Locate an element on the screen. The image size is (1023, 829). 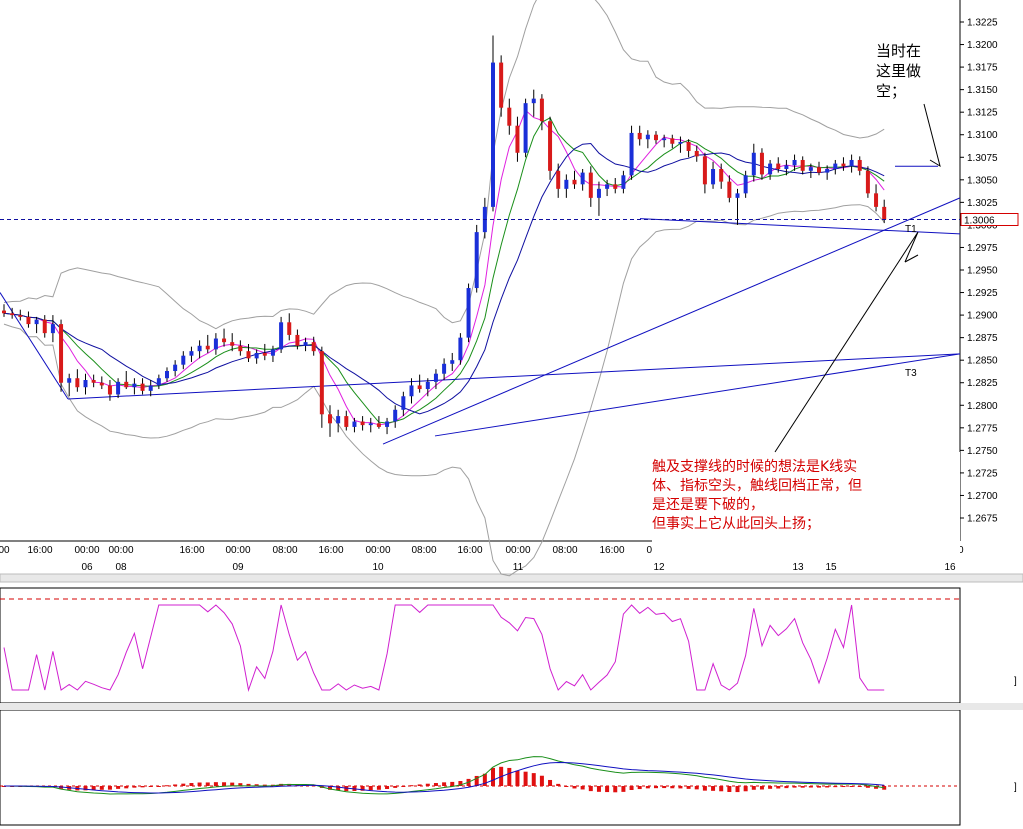
macd-marker: ] is located at coordinates (1015, 787).